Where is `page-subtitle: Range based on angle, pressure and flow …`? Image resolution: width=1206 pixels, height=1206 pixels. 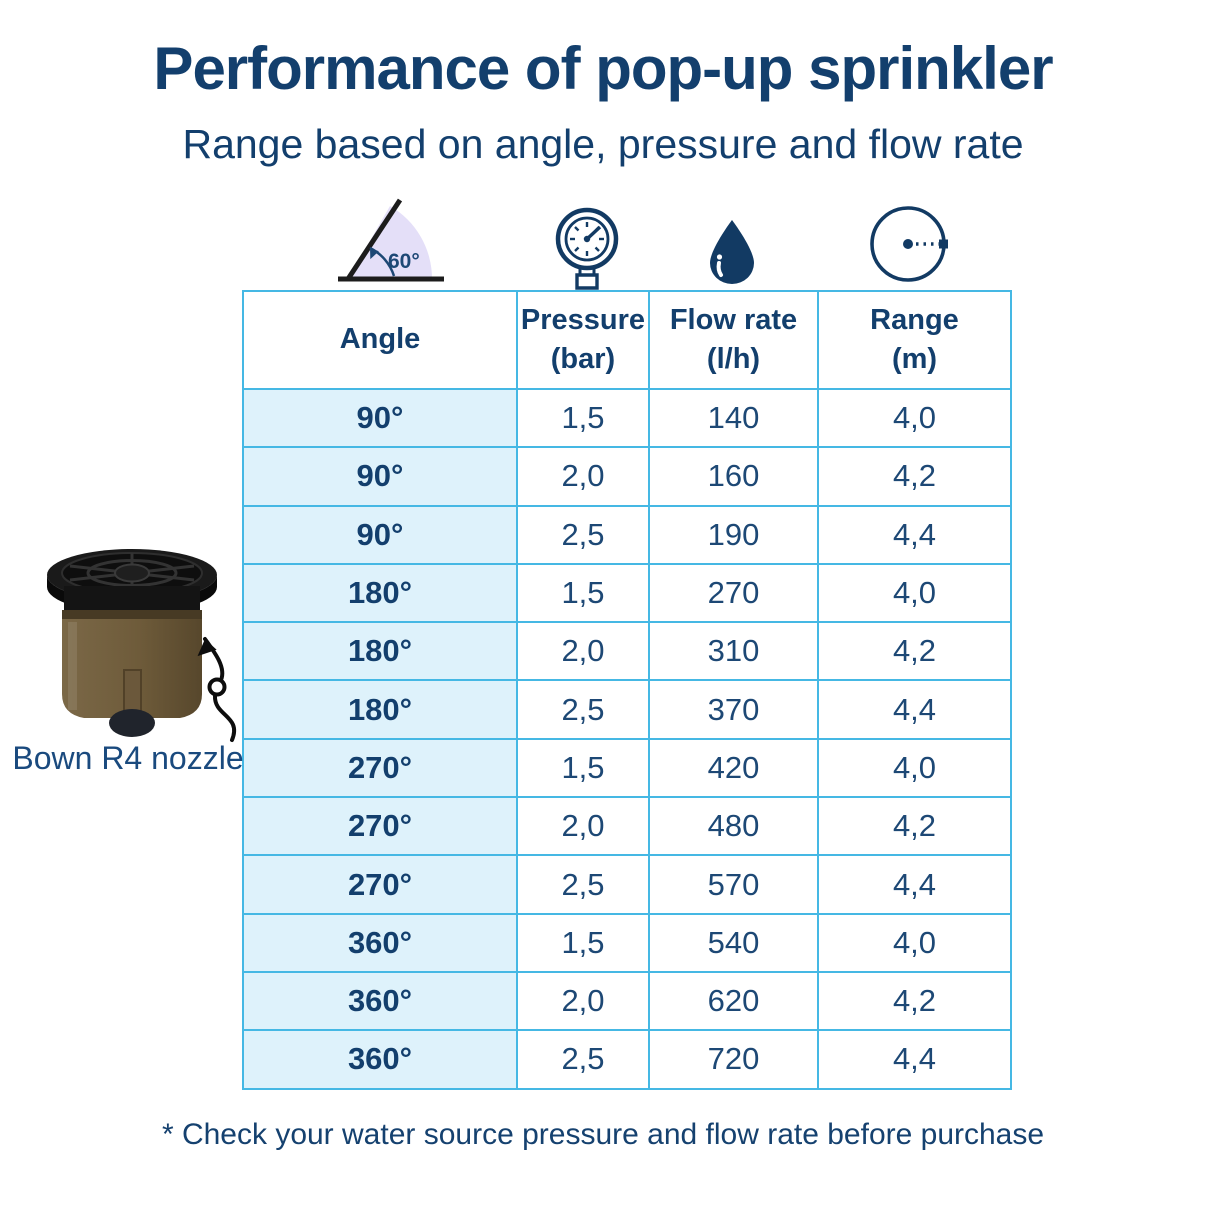 page-subtitle: Range based on angle, pressure and flow … is located at coordinates (603, 144).